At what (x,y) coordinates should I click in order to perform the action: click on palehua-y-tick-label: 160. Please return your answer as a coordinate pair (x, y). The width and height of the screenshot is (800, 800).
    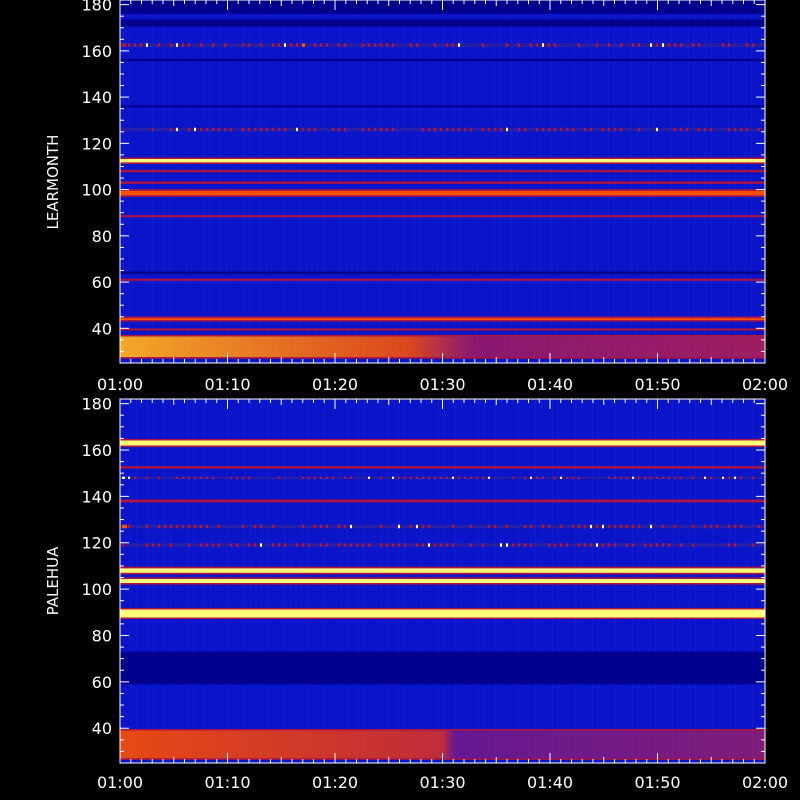
    Looking at the image, I should click on (96, 450).